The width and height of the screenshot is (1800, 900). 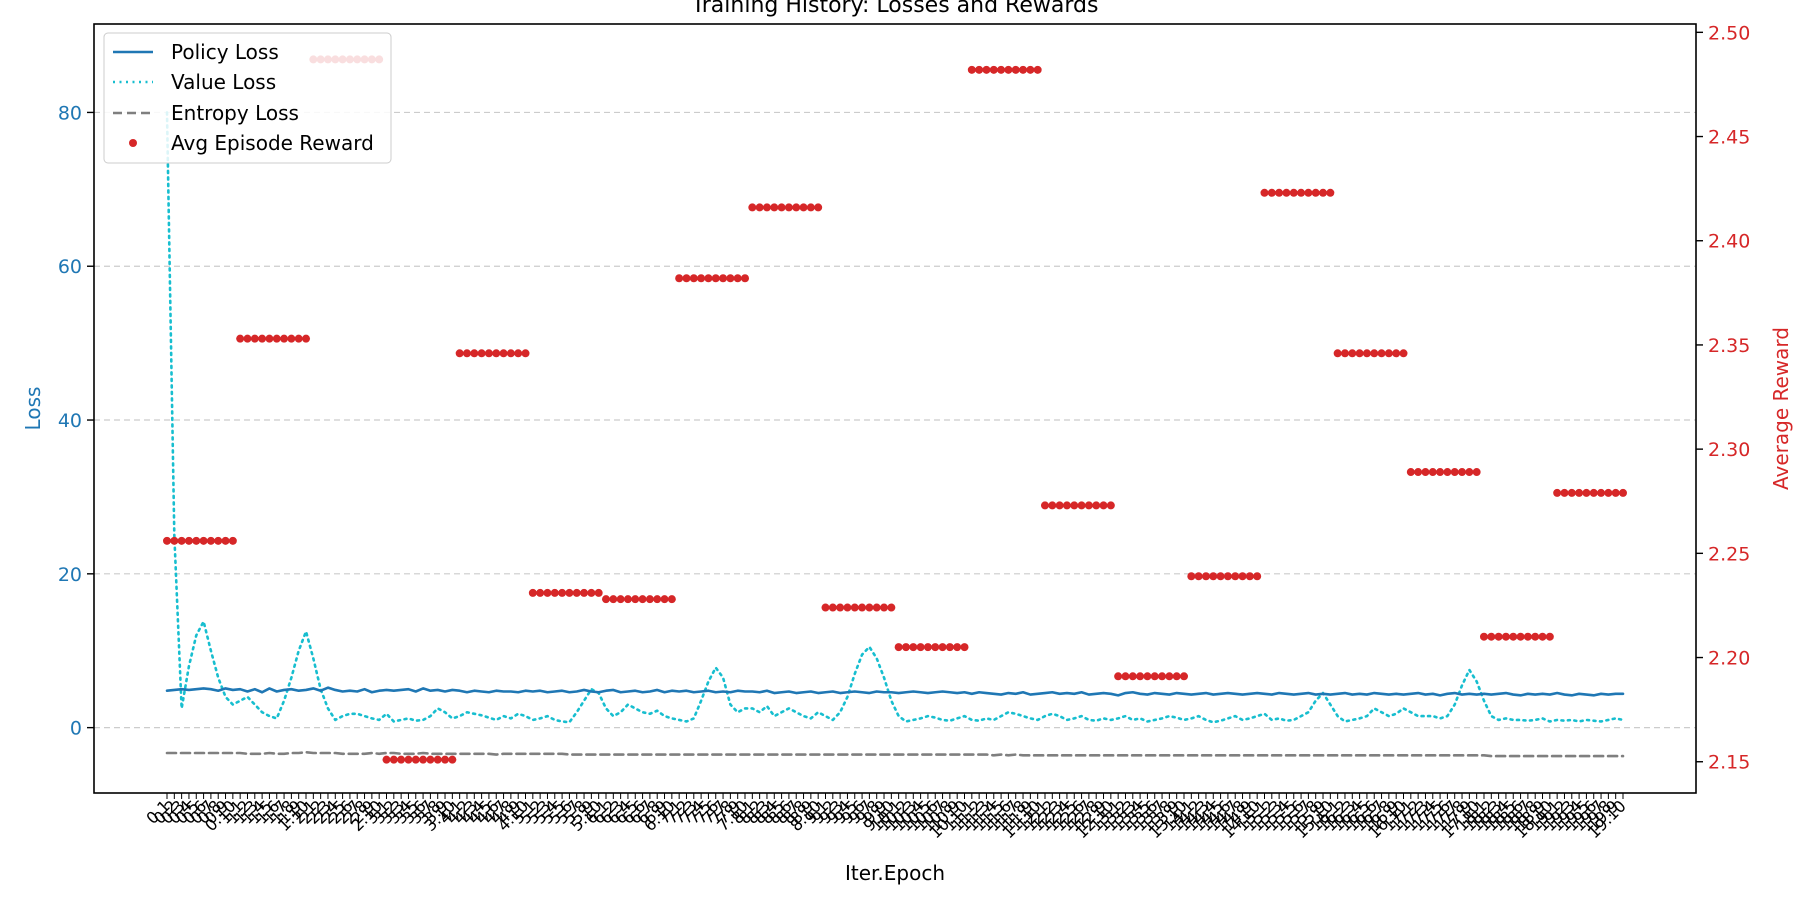 I want to click on legend-box, so click(x=247, y=98).